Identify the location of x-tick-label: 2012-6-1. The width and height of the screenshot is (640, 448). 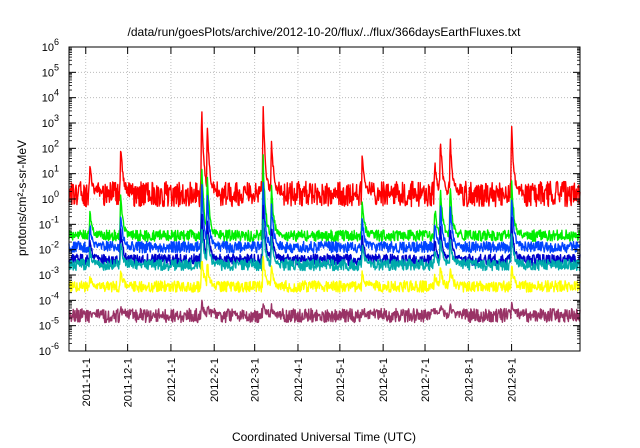
(384, 380).